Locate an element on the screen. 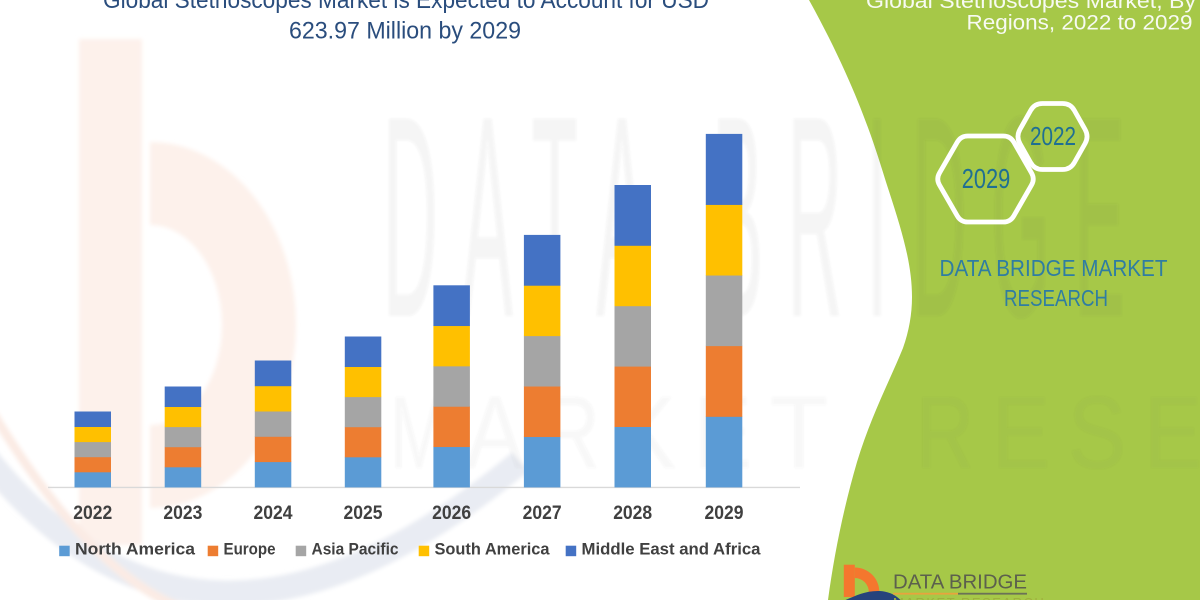 Image resolution: width=1200 pixels, height=605 pixels. svg-text: 2028 is located at coordinates (632, 513).